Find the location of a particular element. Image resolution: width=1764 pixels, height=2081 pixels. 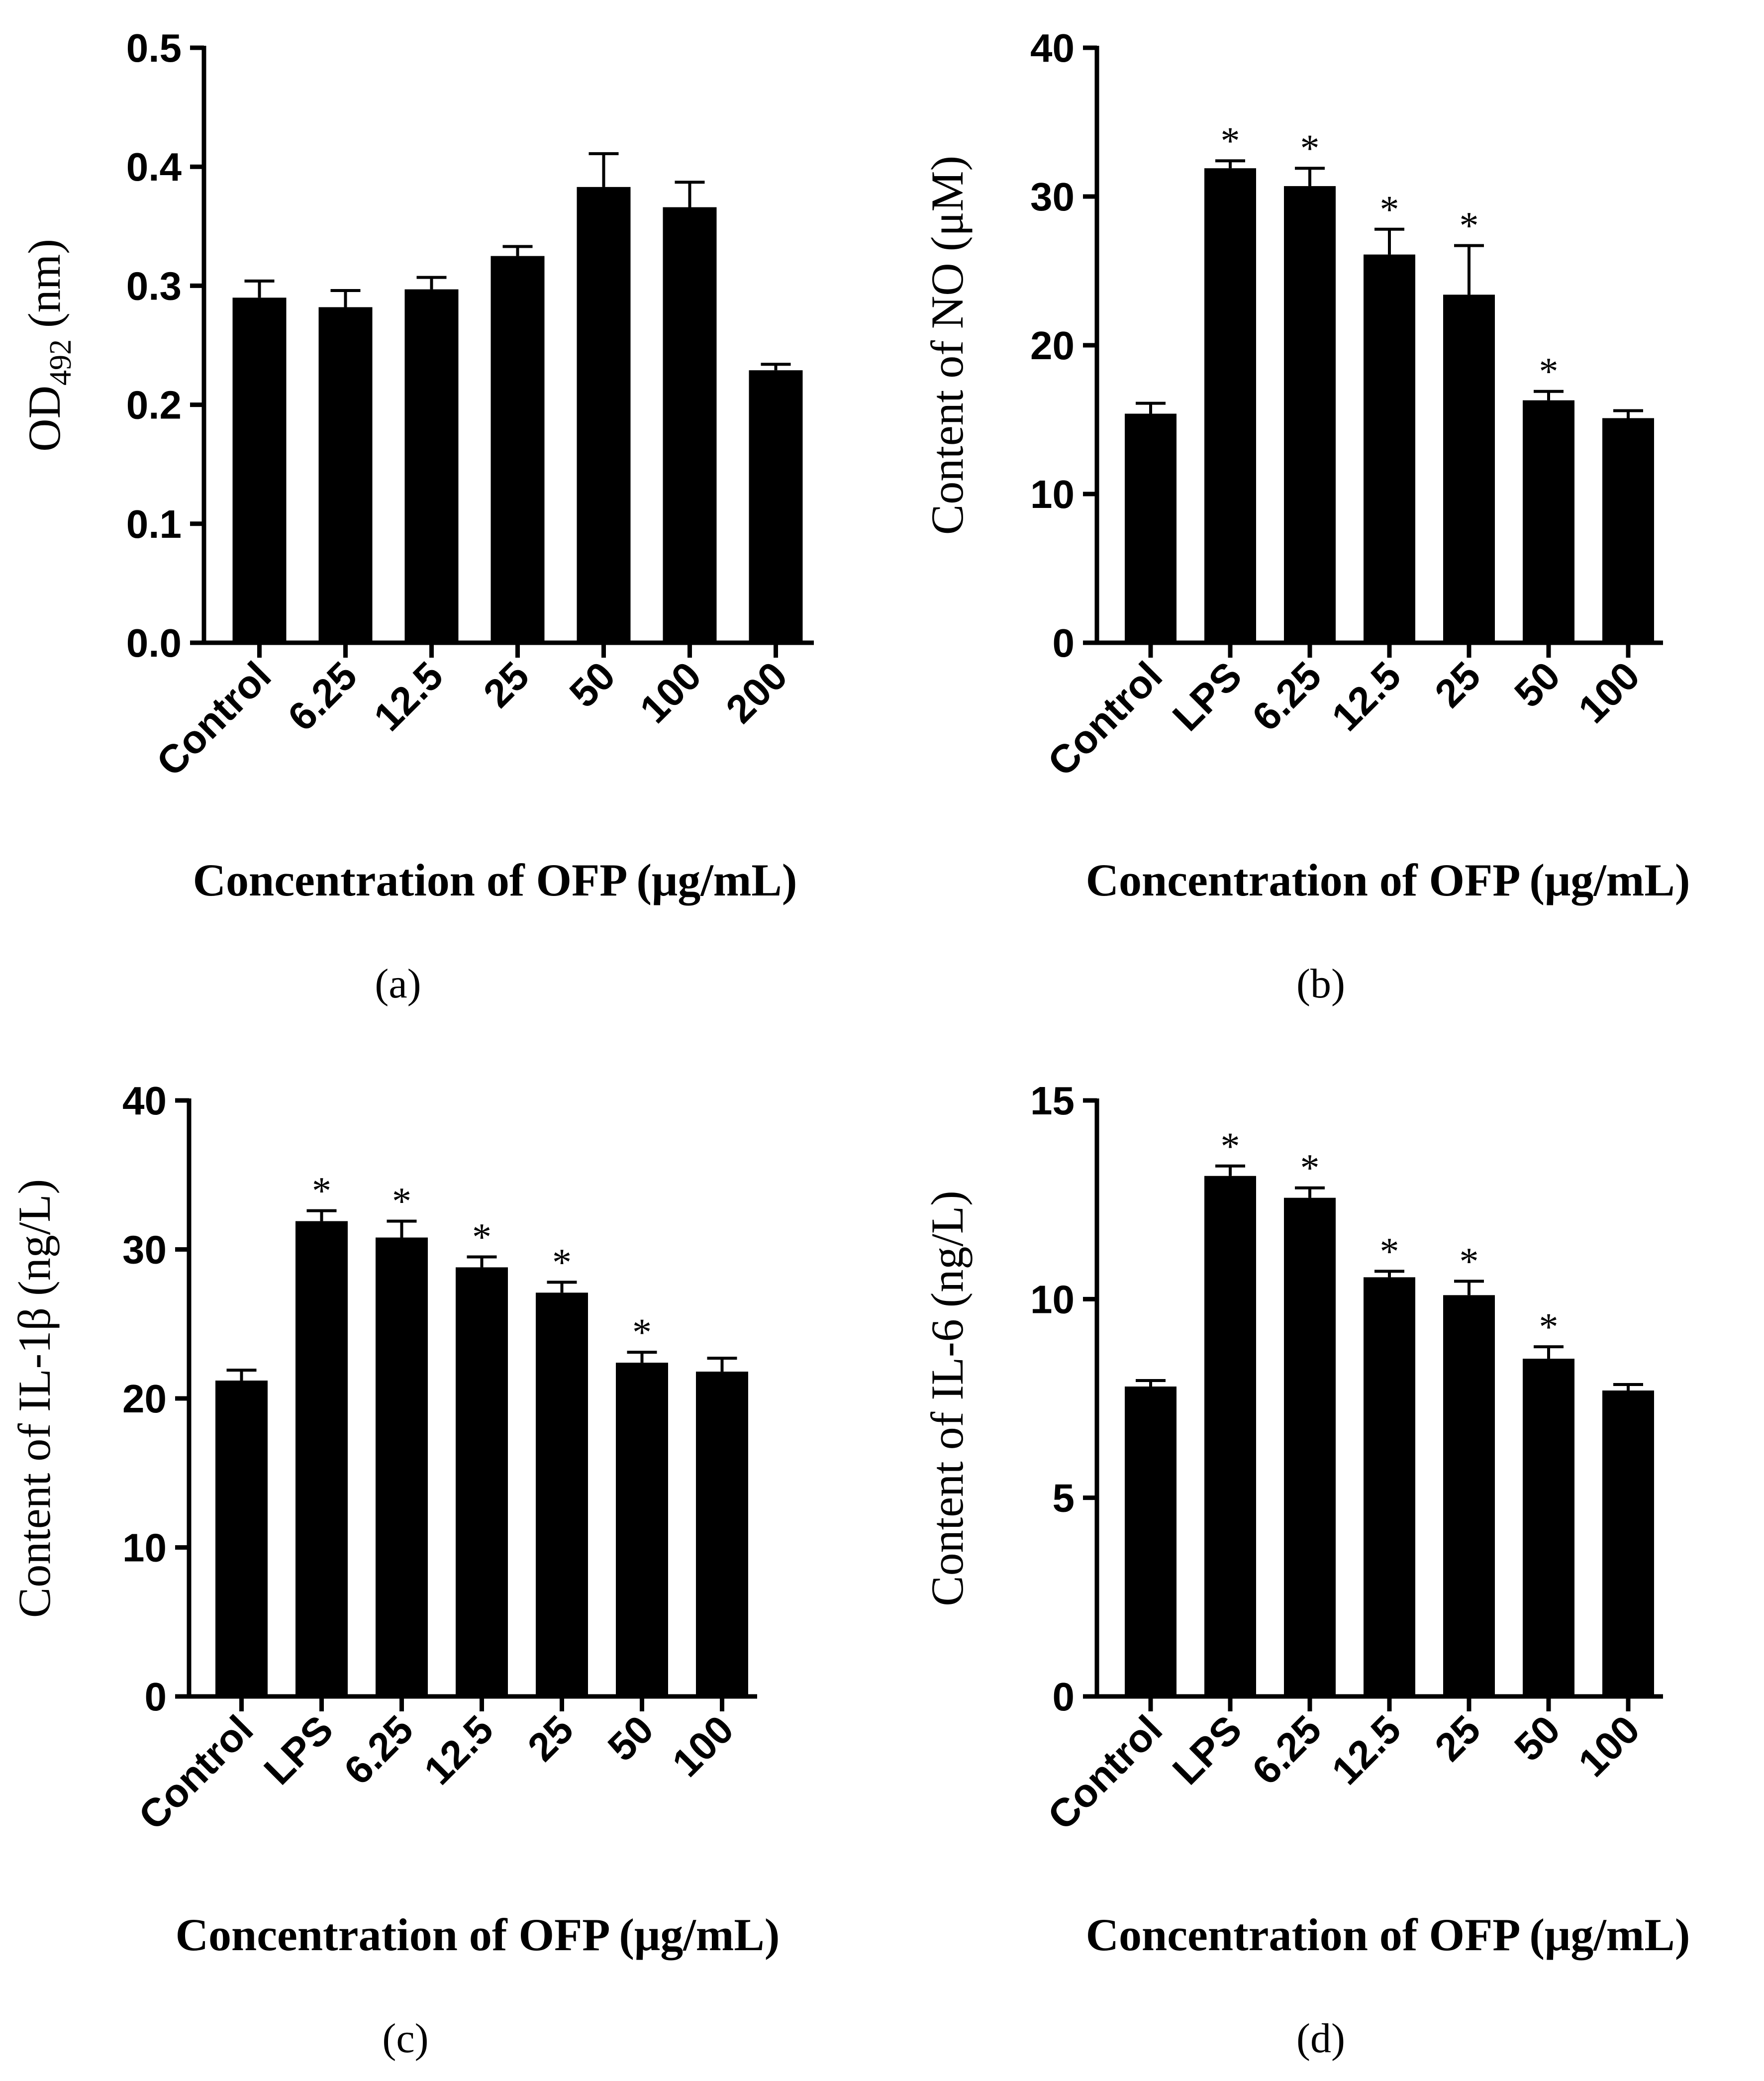

y-tick-label: 0.1 is located at coordinates (154, 524).